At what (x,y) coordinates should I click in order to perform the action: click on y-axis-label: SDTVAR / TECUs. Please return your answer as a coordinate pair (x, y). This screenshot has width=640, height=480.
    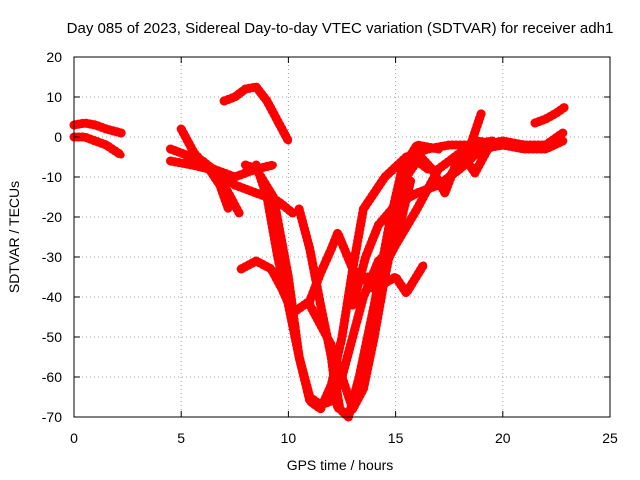
    Looking at the image, I should click on (14, 237).